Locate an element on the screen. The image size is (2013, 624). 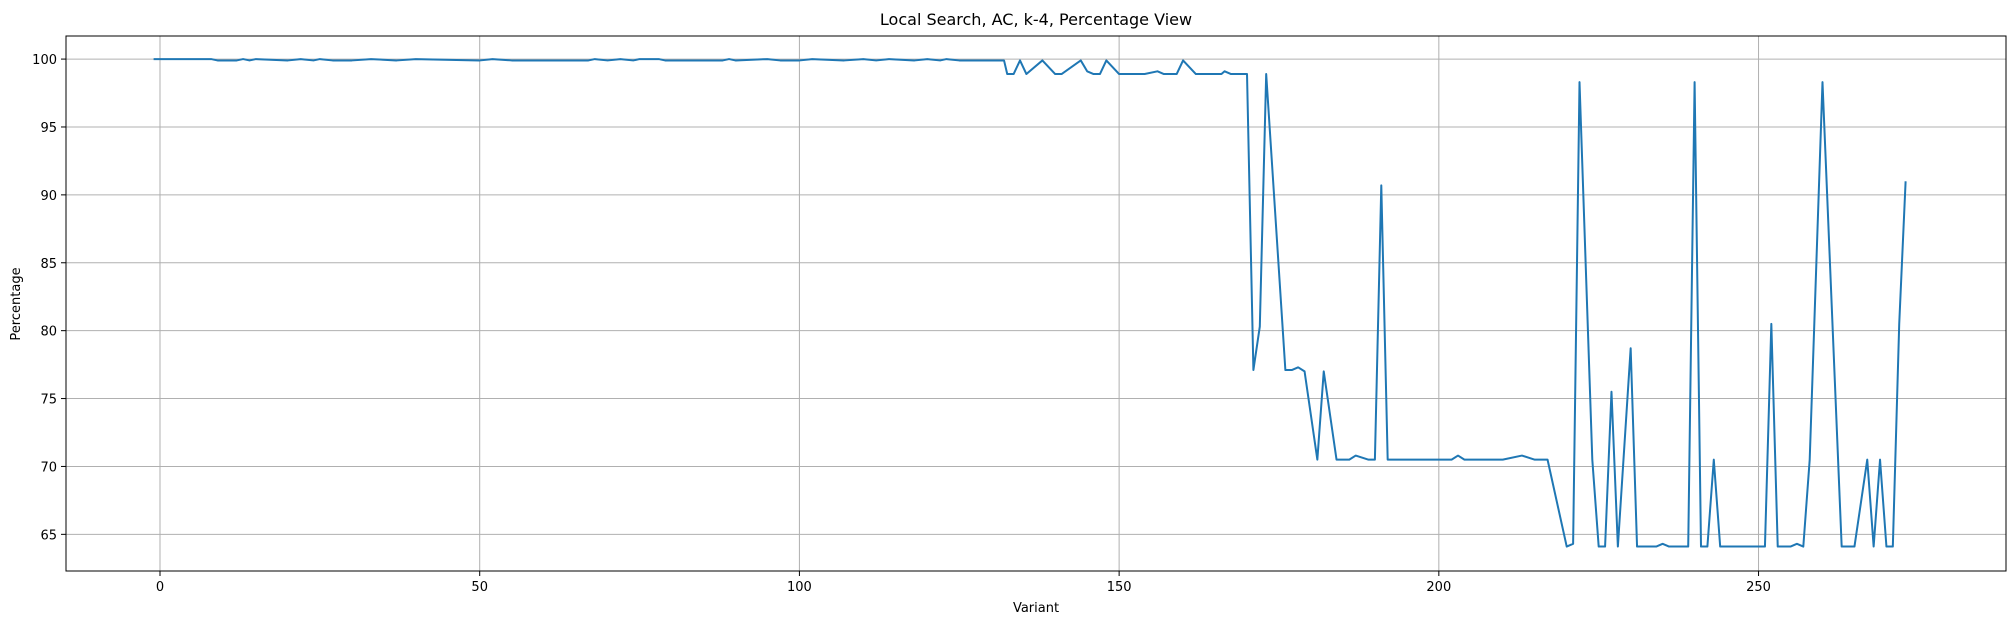
y-tick-label: 90 is located at coordinates (48, 196).